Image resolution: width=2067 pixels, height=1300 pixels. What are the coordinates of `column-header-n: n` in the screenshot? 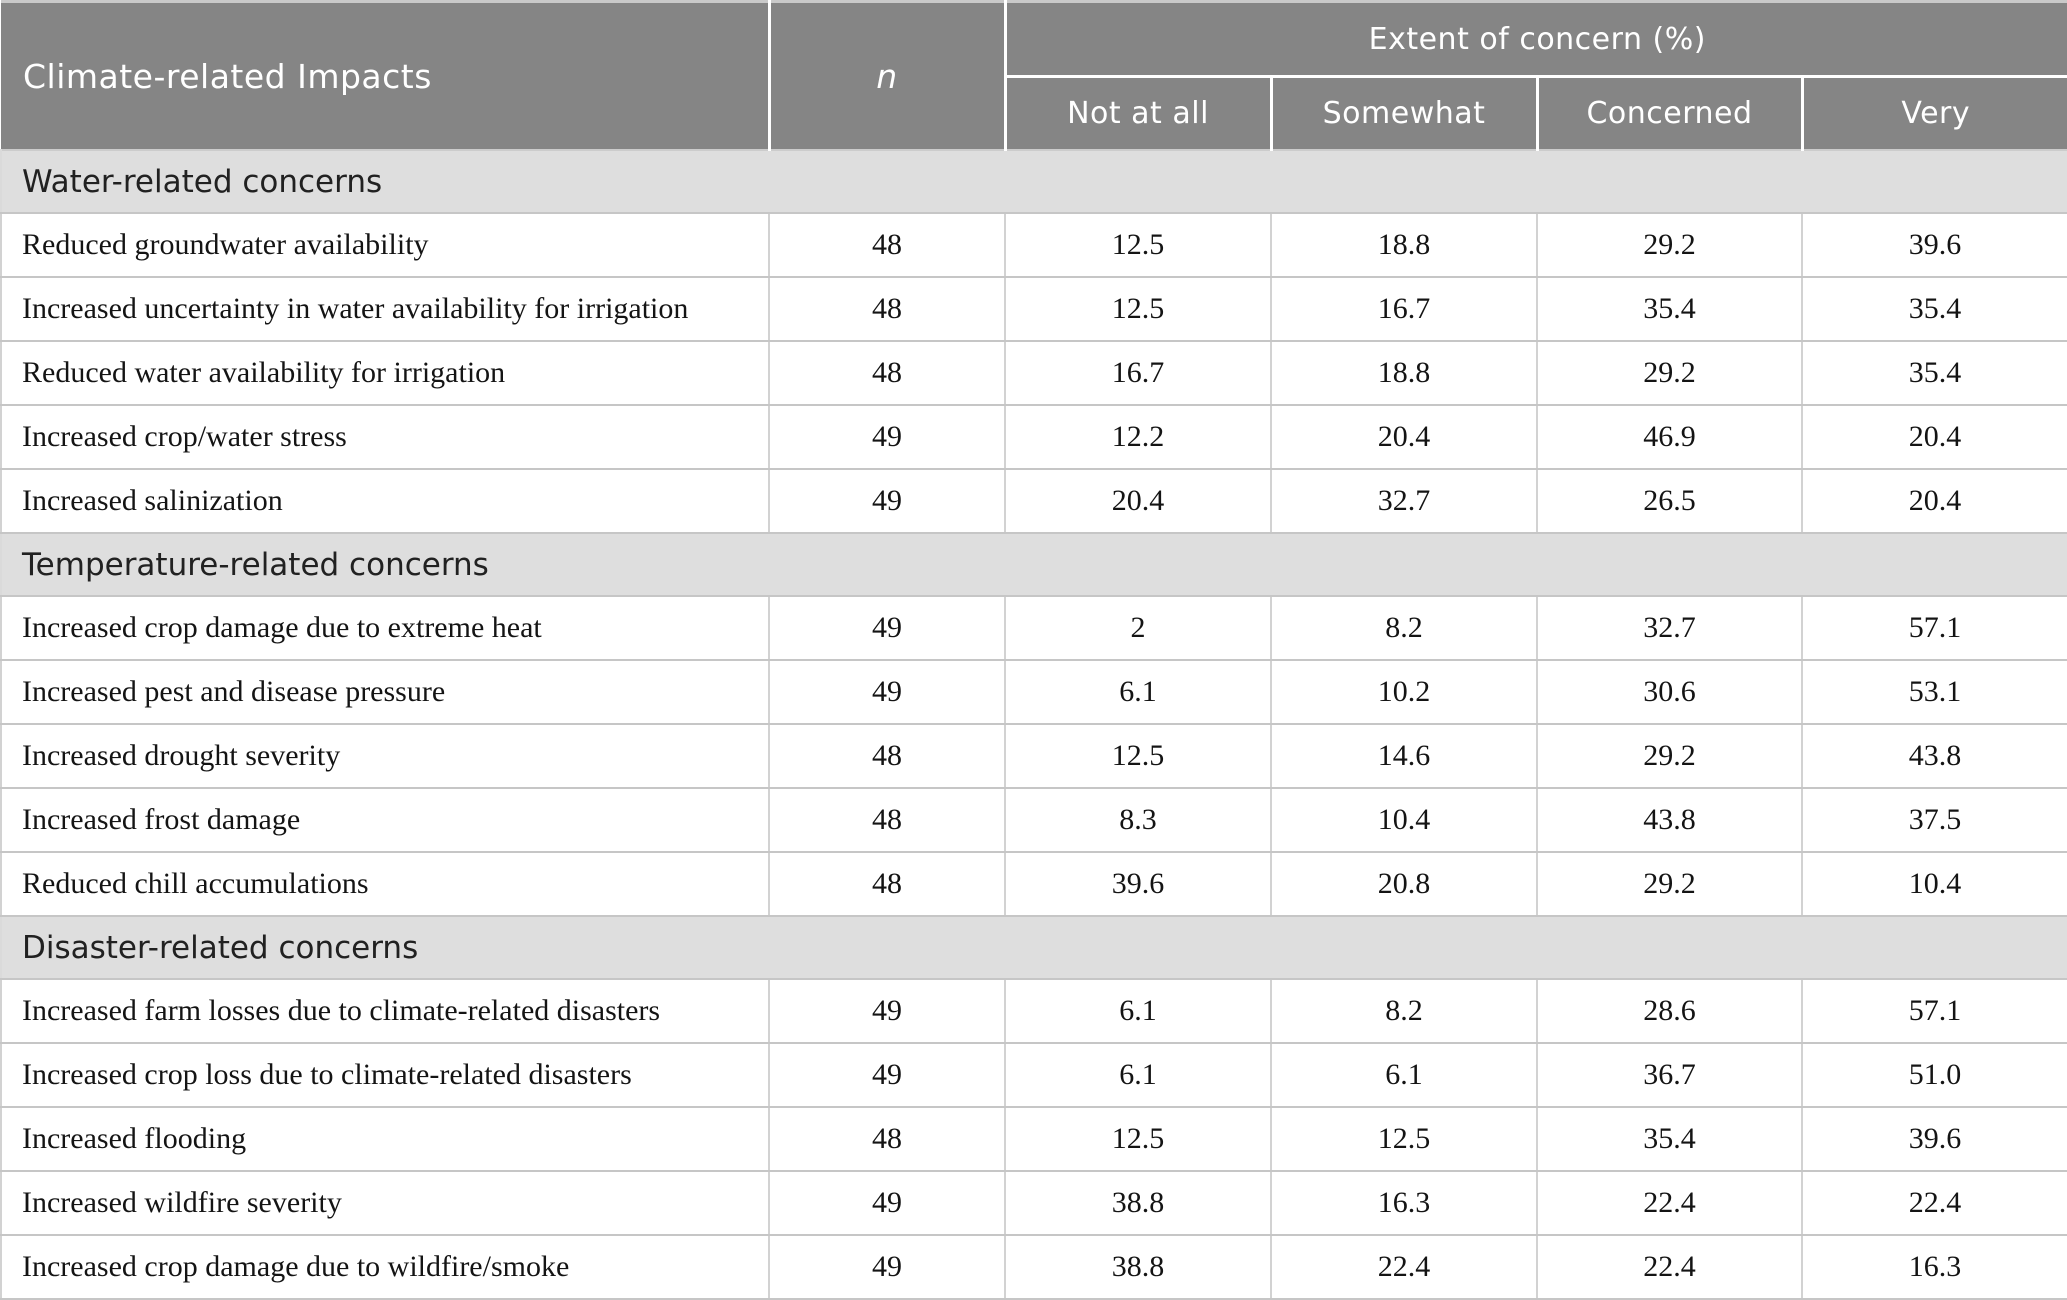 It's located at (886, 75).